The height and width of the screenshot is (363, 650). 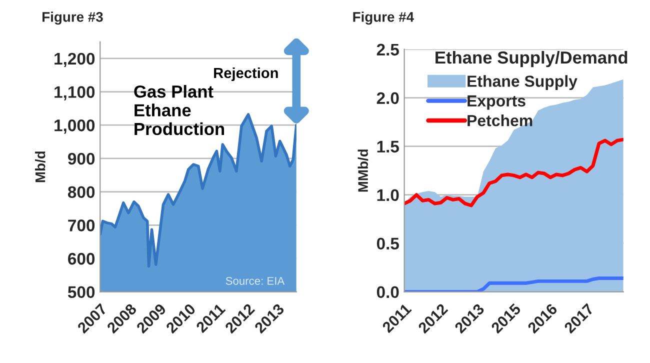 I want to click on legend-label: Petchem, so click(x=500, y=120).